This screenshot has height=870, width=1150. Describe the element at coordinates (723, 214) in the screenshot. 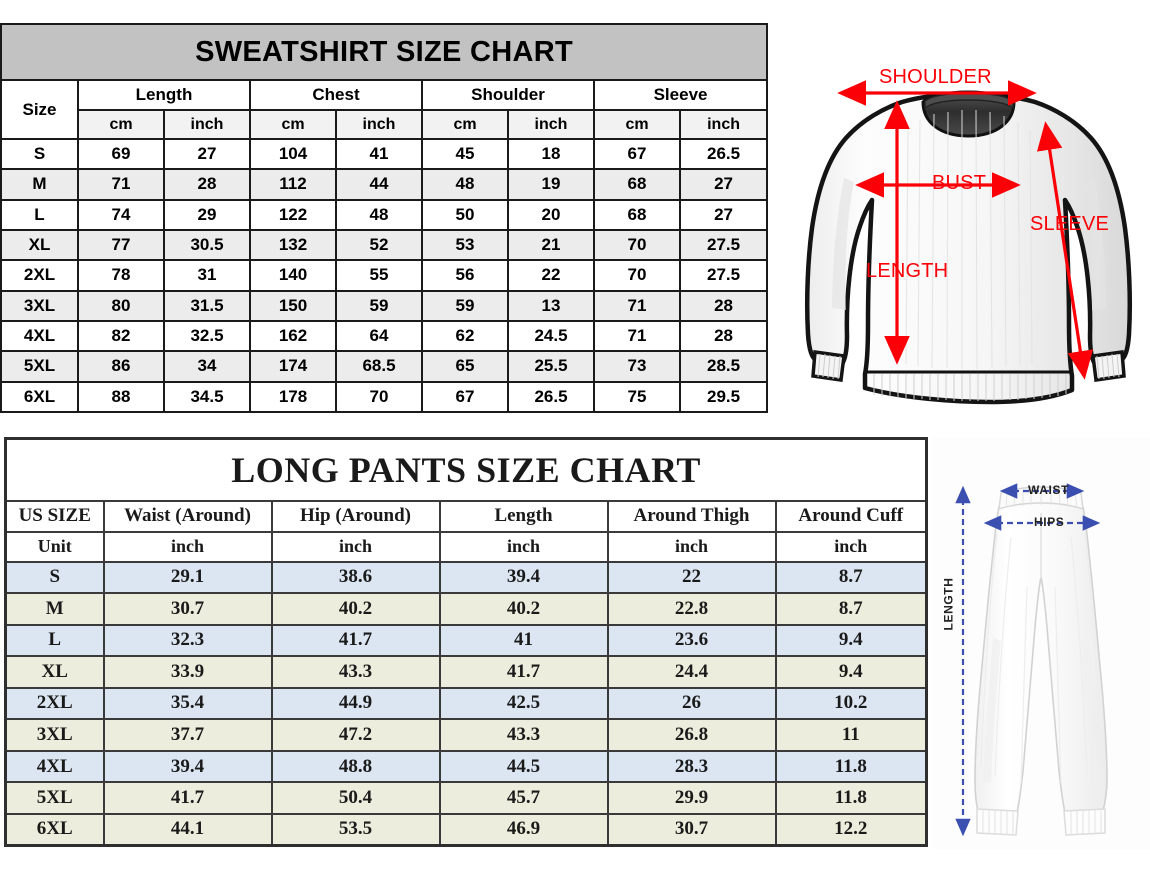

I see `sweatshirt-cell: 27` at that location.